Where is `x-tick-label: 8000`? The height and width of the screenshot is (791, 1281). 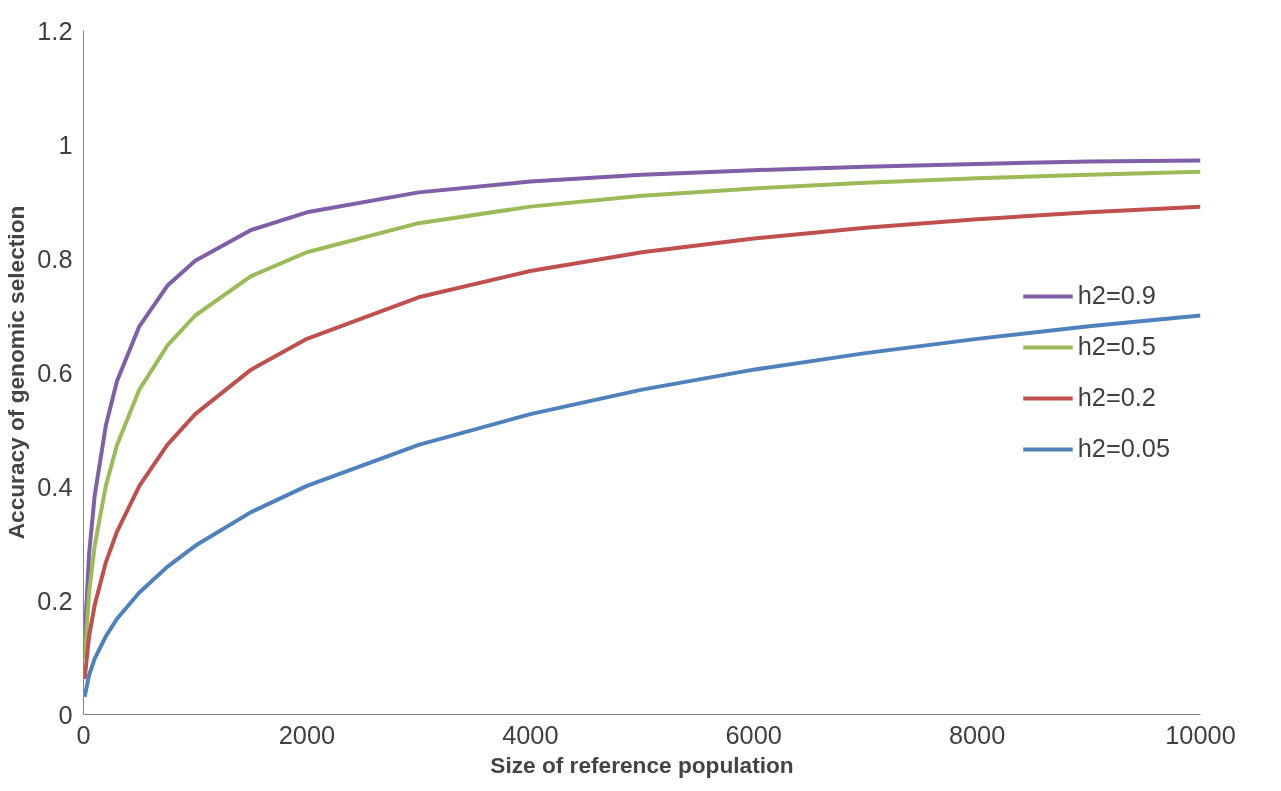
x-tick-label: 8000 is located at coordinates (977, 734).